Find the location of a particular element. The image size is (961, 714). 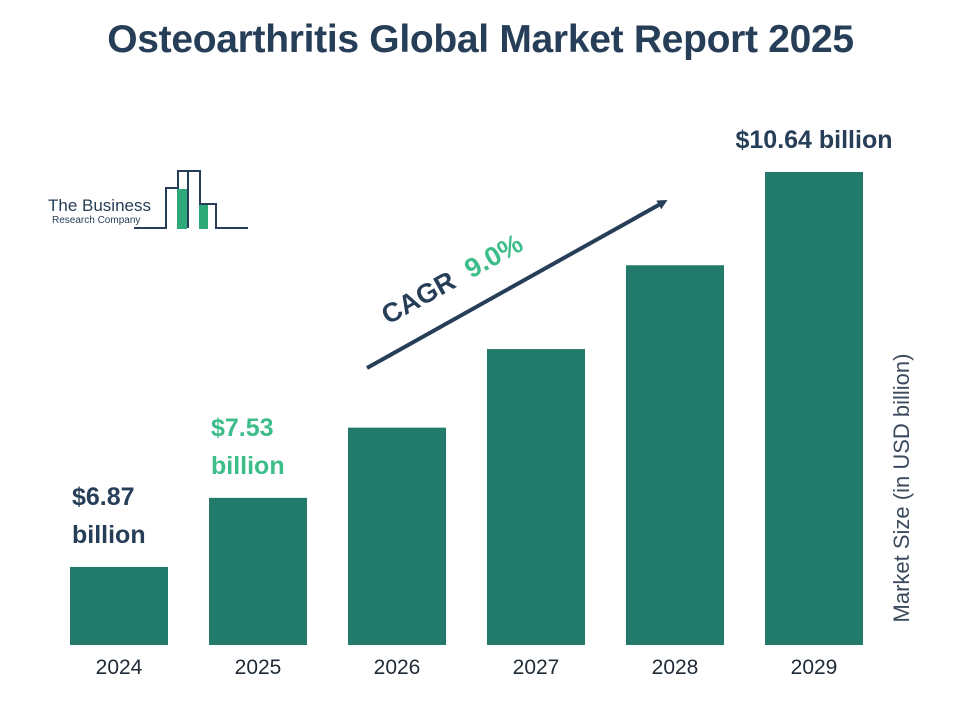

x-tick-label: 2025 is located at coordinates (258, 667).